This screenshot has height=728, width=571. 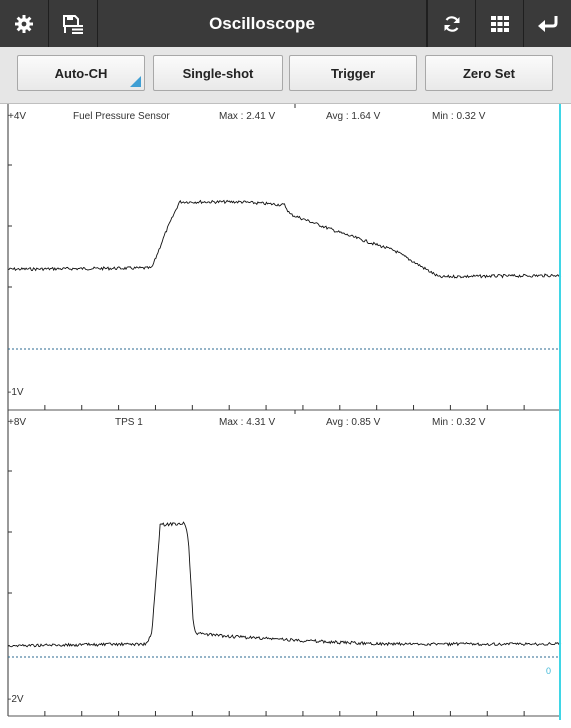 I want to click on refresh-button, so click(x=451, y=23).